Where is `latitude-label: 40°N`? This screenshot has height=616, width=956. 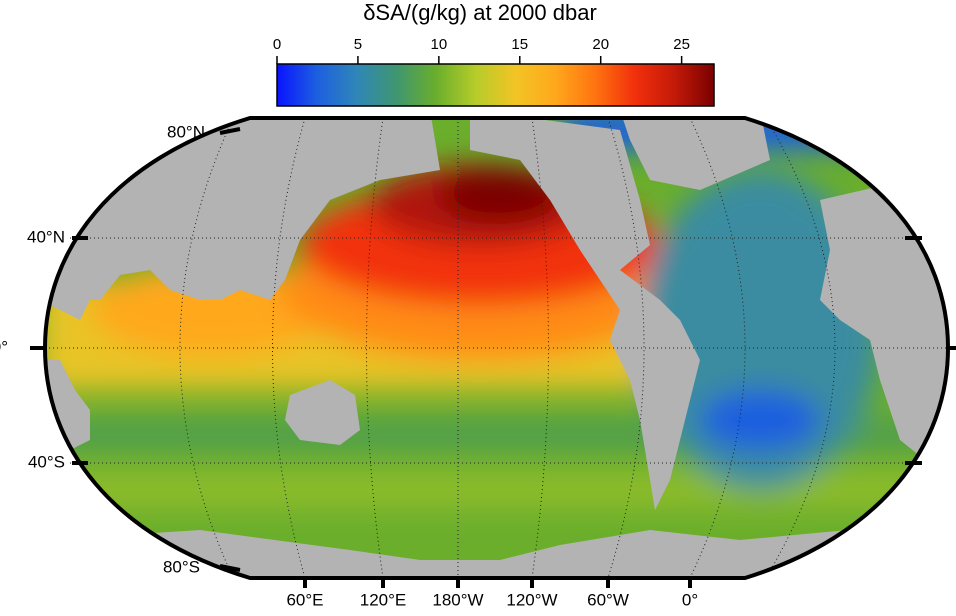
latitude-label: 40°N is located at coordinates (46, 236).